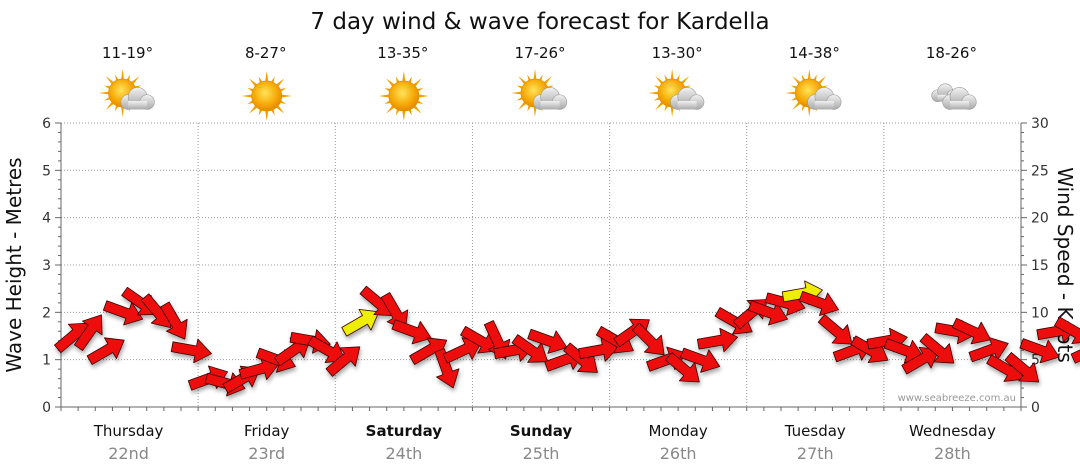 The height and width of the screenshot is (475, 1080). What do you see at coordinates (815, 453) in the screenshot?
I see `day-date-label: 27th` at bounding box center [815, 453].